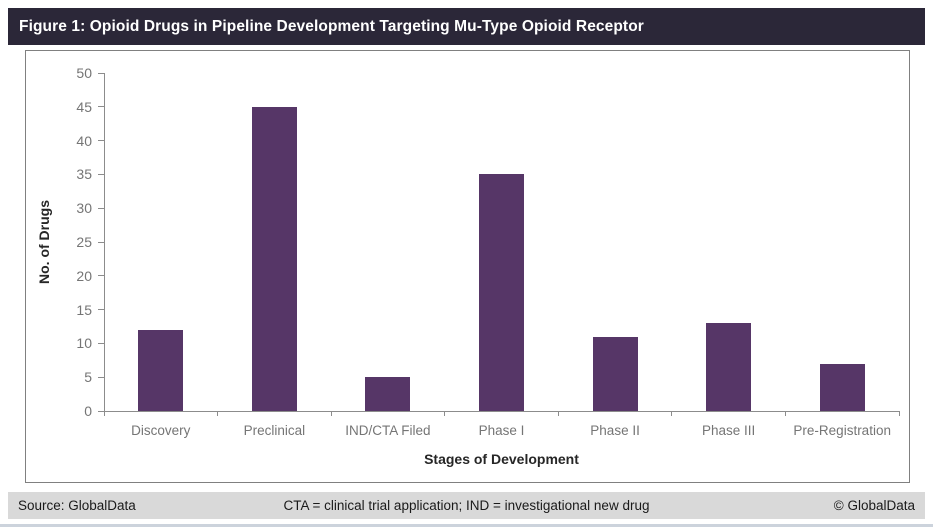 The width and height of the screenshot is (933, 529). I want to click on y-tick-label: 5, so click(88, 377).